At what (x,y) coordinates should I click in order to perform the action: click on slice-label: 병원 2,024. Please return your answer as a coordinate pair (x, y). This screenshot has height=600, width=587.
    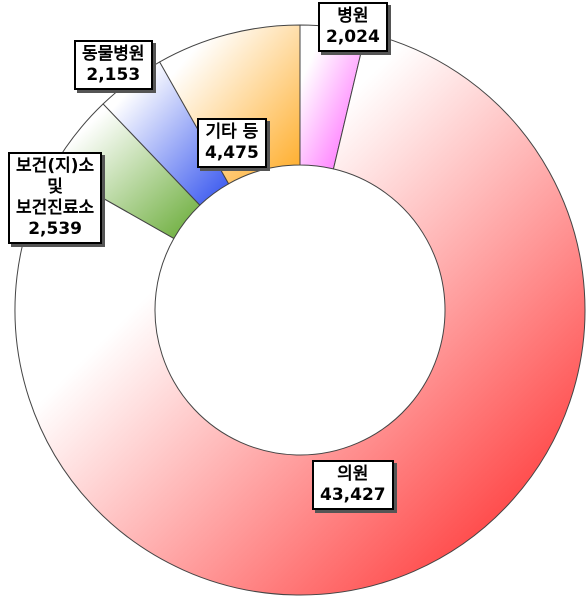
    Looking at the image, I should click on (353, 27).